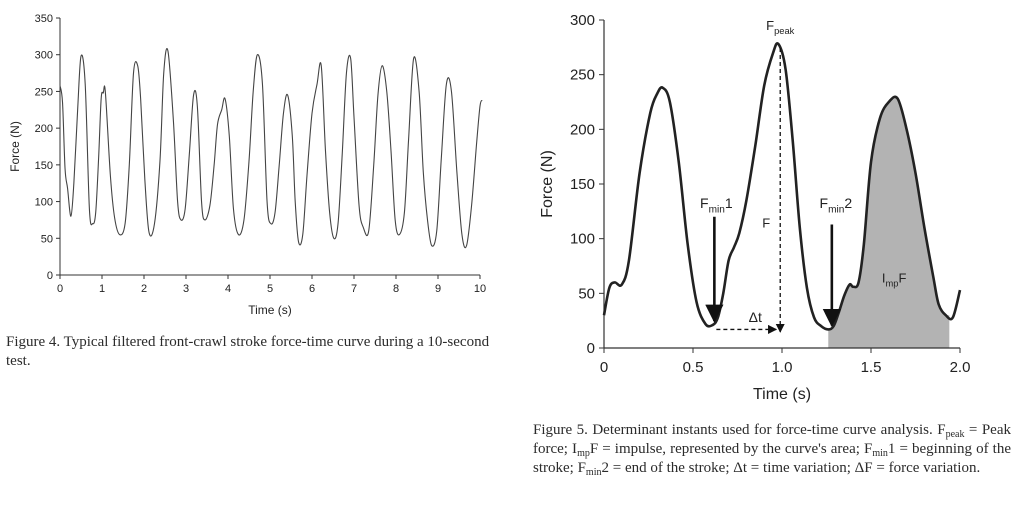  What do you see at coordinates (717, 209) in the screenshot?
I see `fmin1-label-sub: min` at bounding box center [717, 209].